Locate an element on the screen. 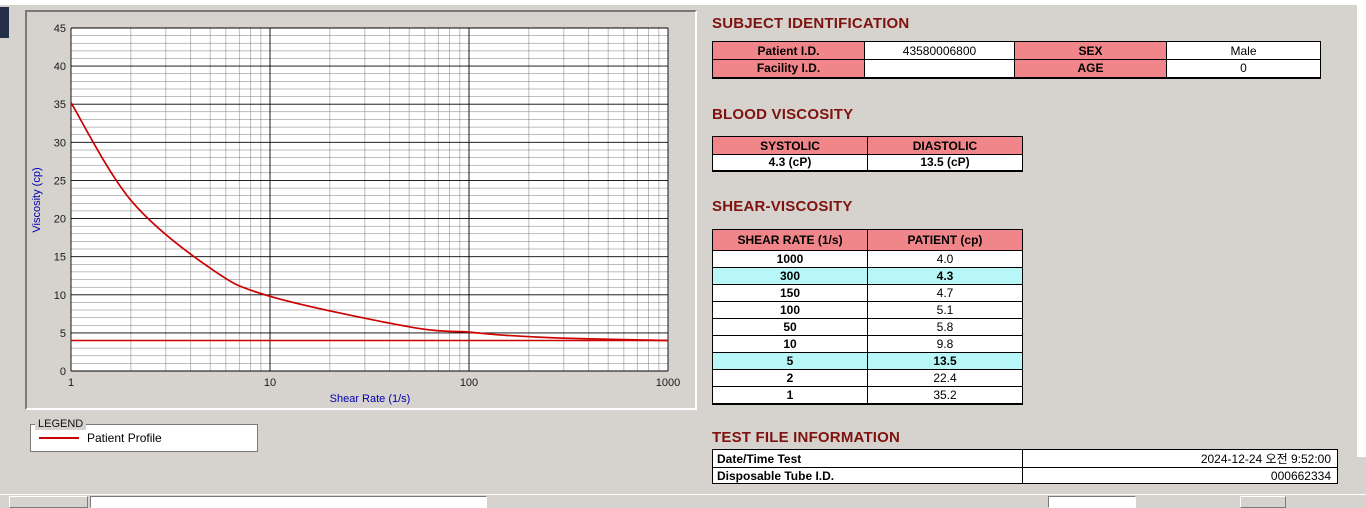 The width and height of the screenshot is (1366, 508). patient-cp-cell: 5.8 is located at coordinates (945, 327).